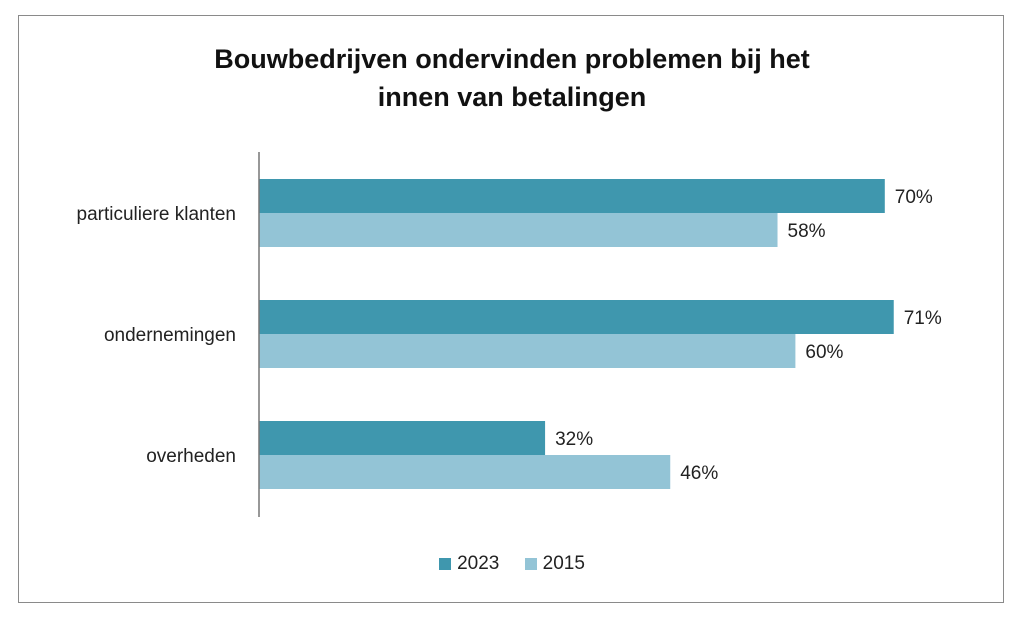  I want to click on legend-label: 2023, so click(478, 563).